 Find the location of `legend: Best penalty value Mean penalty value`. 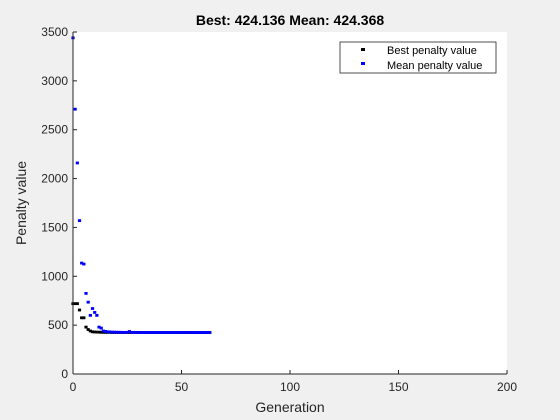

legend: Best penalty value Mean penalty value is located at coordinates (418, 57).